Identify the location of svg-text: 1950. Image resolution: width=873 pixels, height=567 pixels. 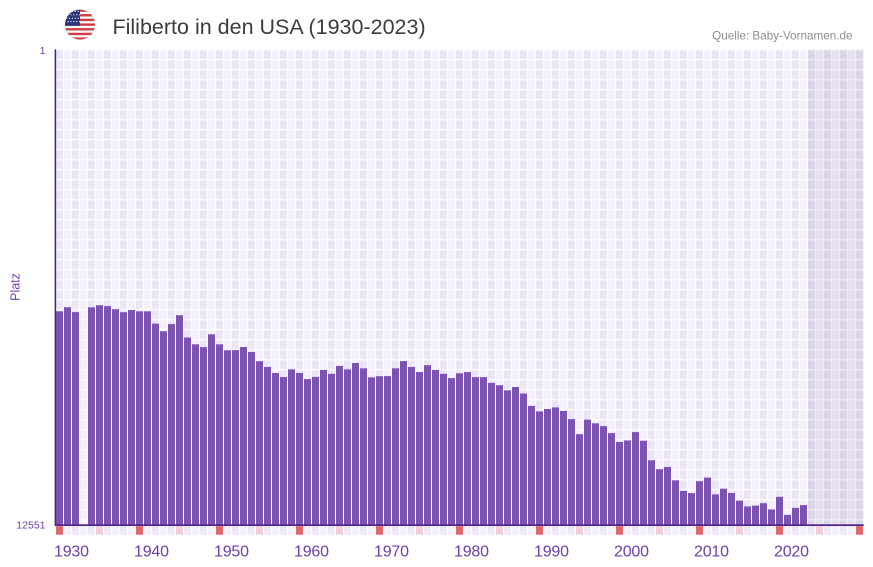
(231, 551).